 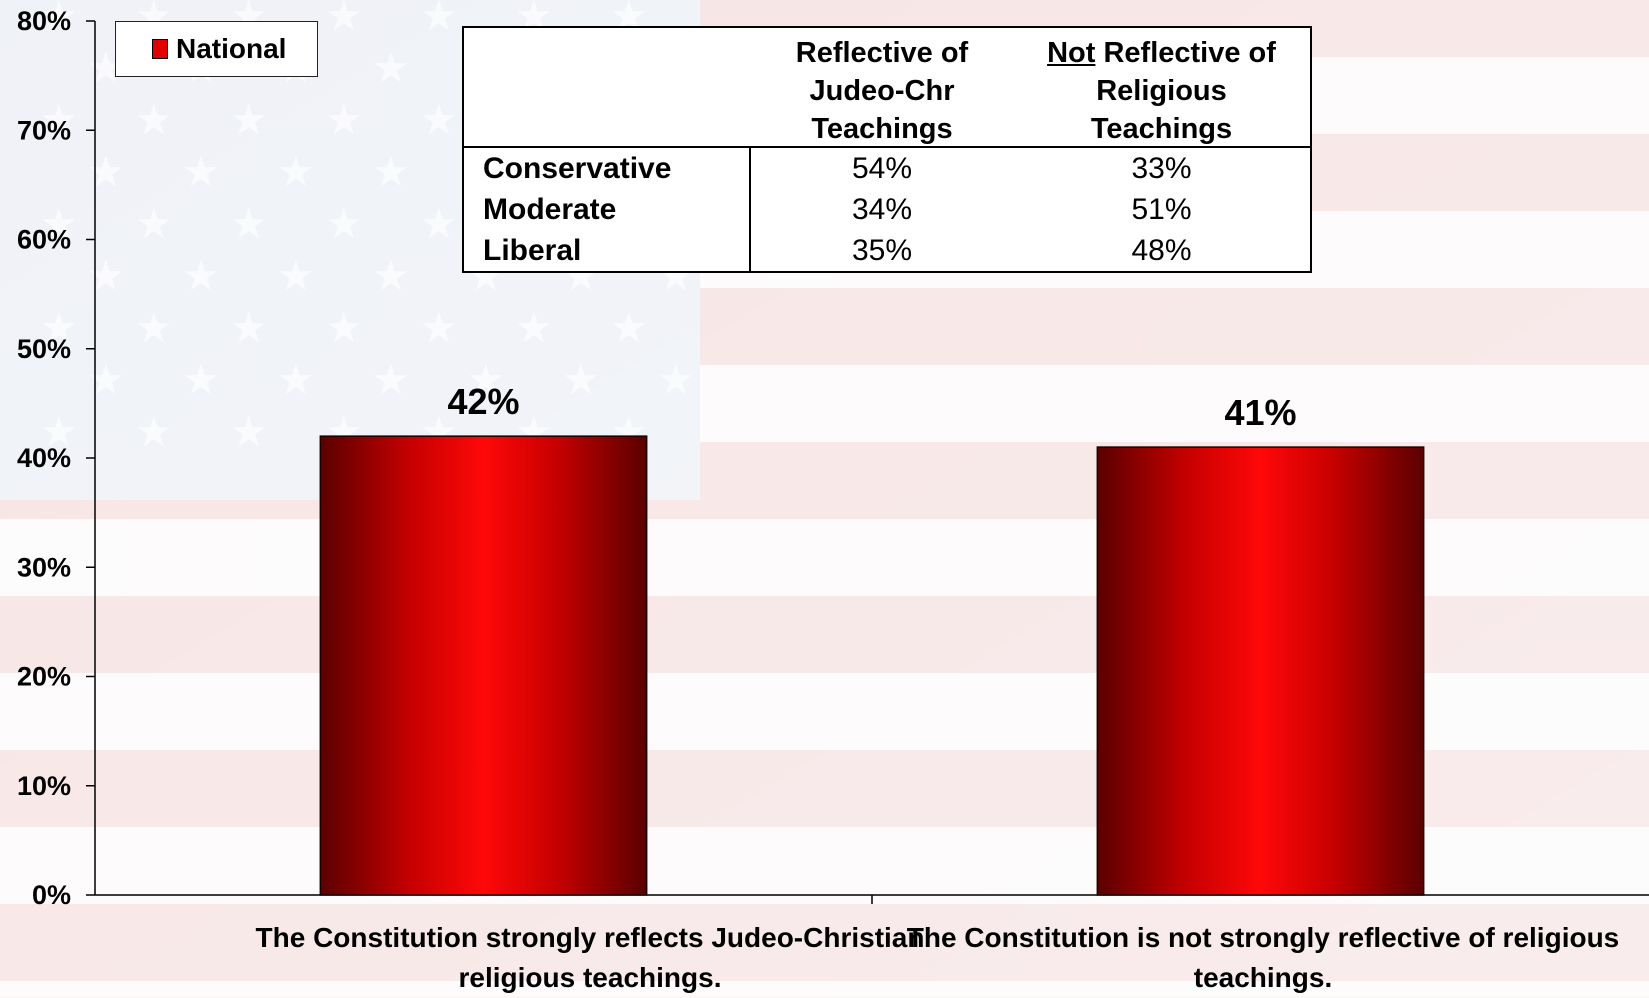 I want to click on header-line-rest: Reflective of, so click(x=1185, y=53).